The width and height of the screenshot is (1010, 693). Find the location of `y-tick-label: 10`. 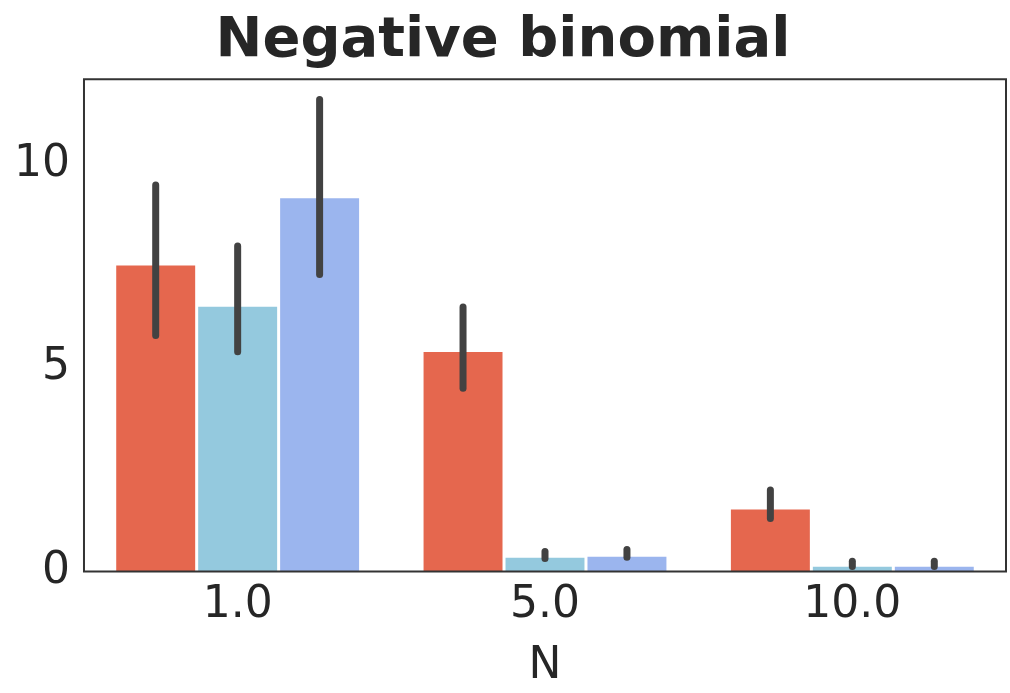

y-tick-label: 10 is located at coordinates (41, 161).